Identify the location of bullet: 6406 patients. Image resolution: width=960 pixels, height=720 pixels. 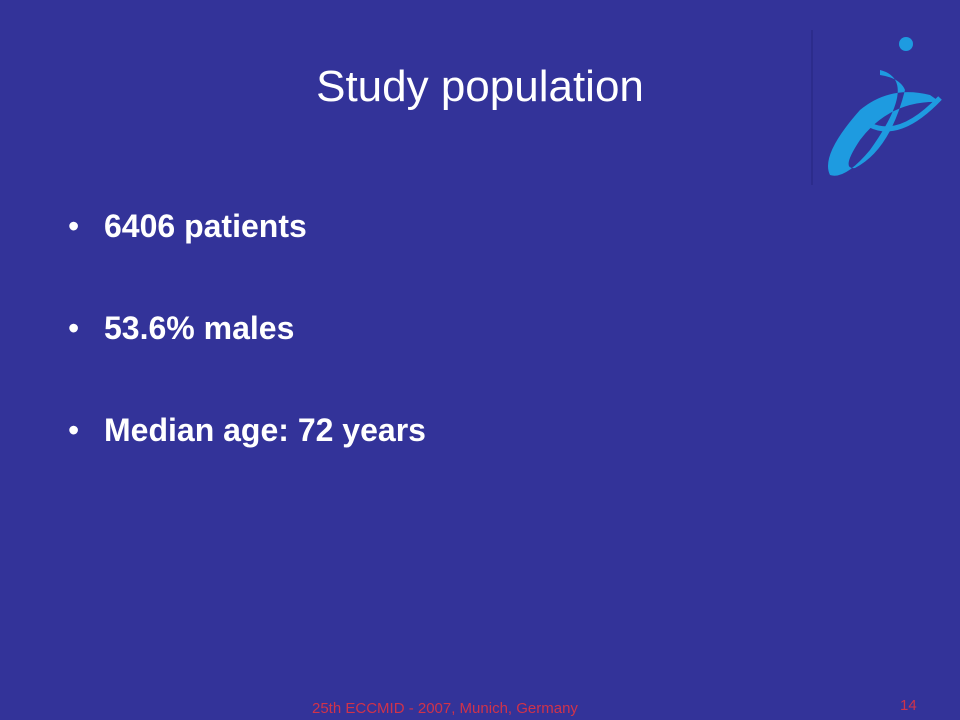
(247, 259).